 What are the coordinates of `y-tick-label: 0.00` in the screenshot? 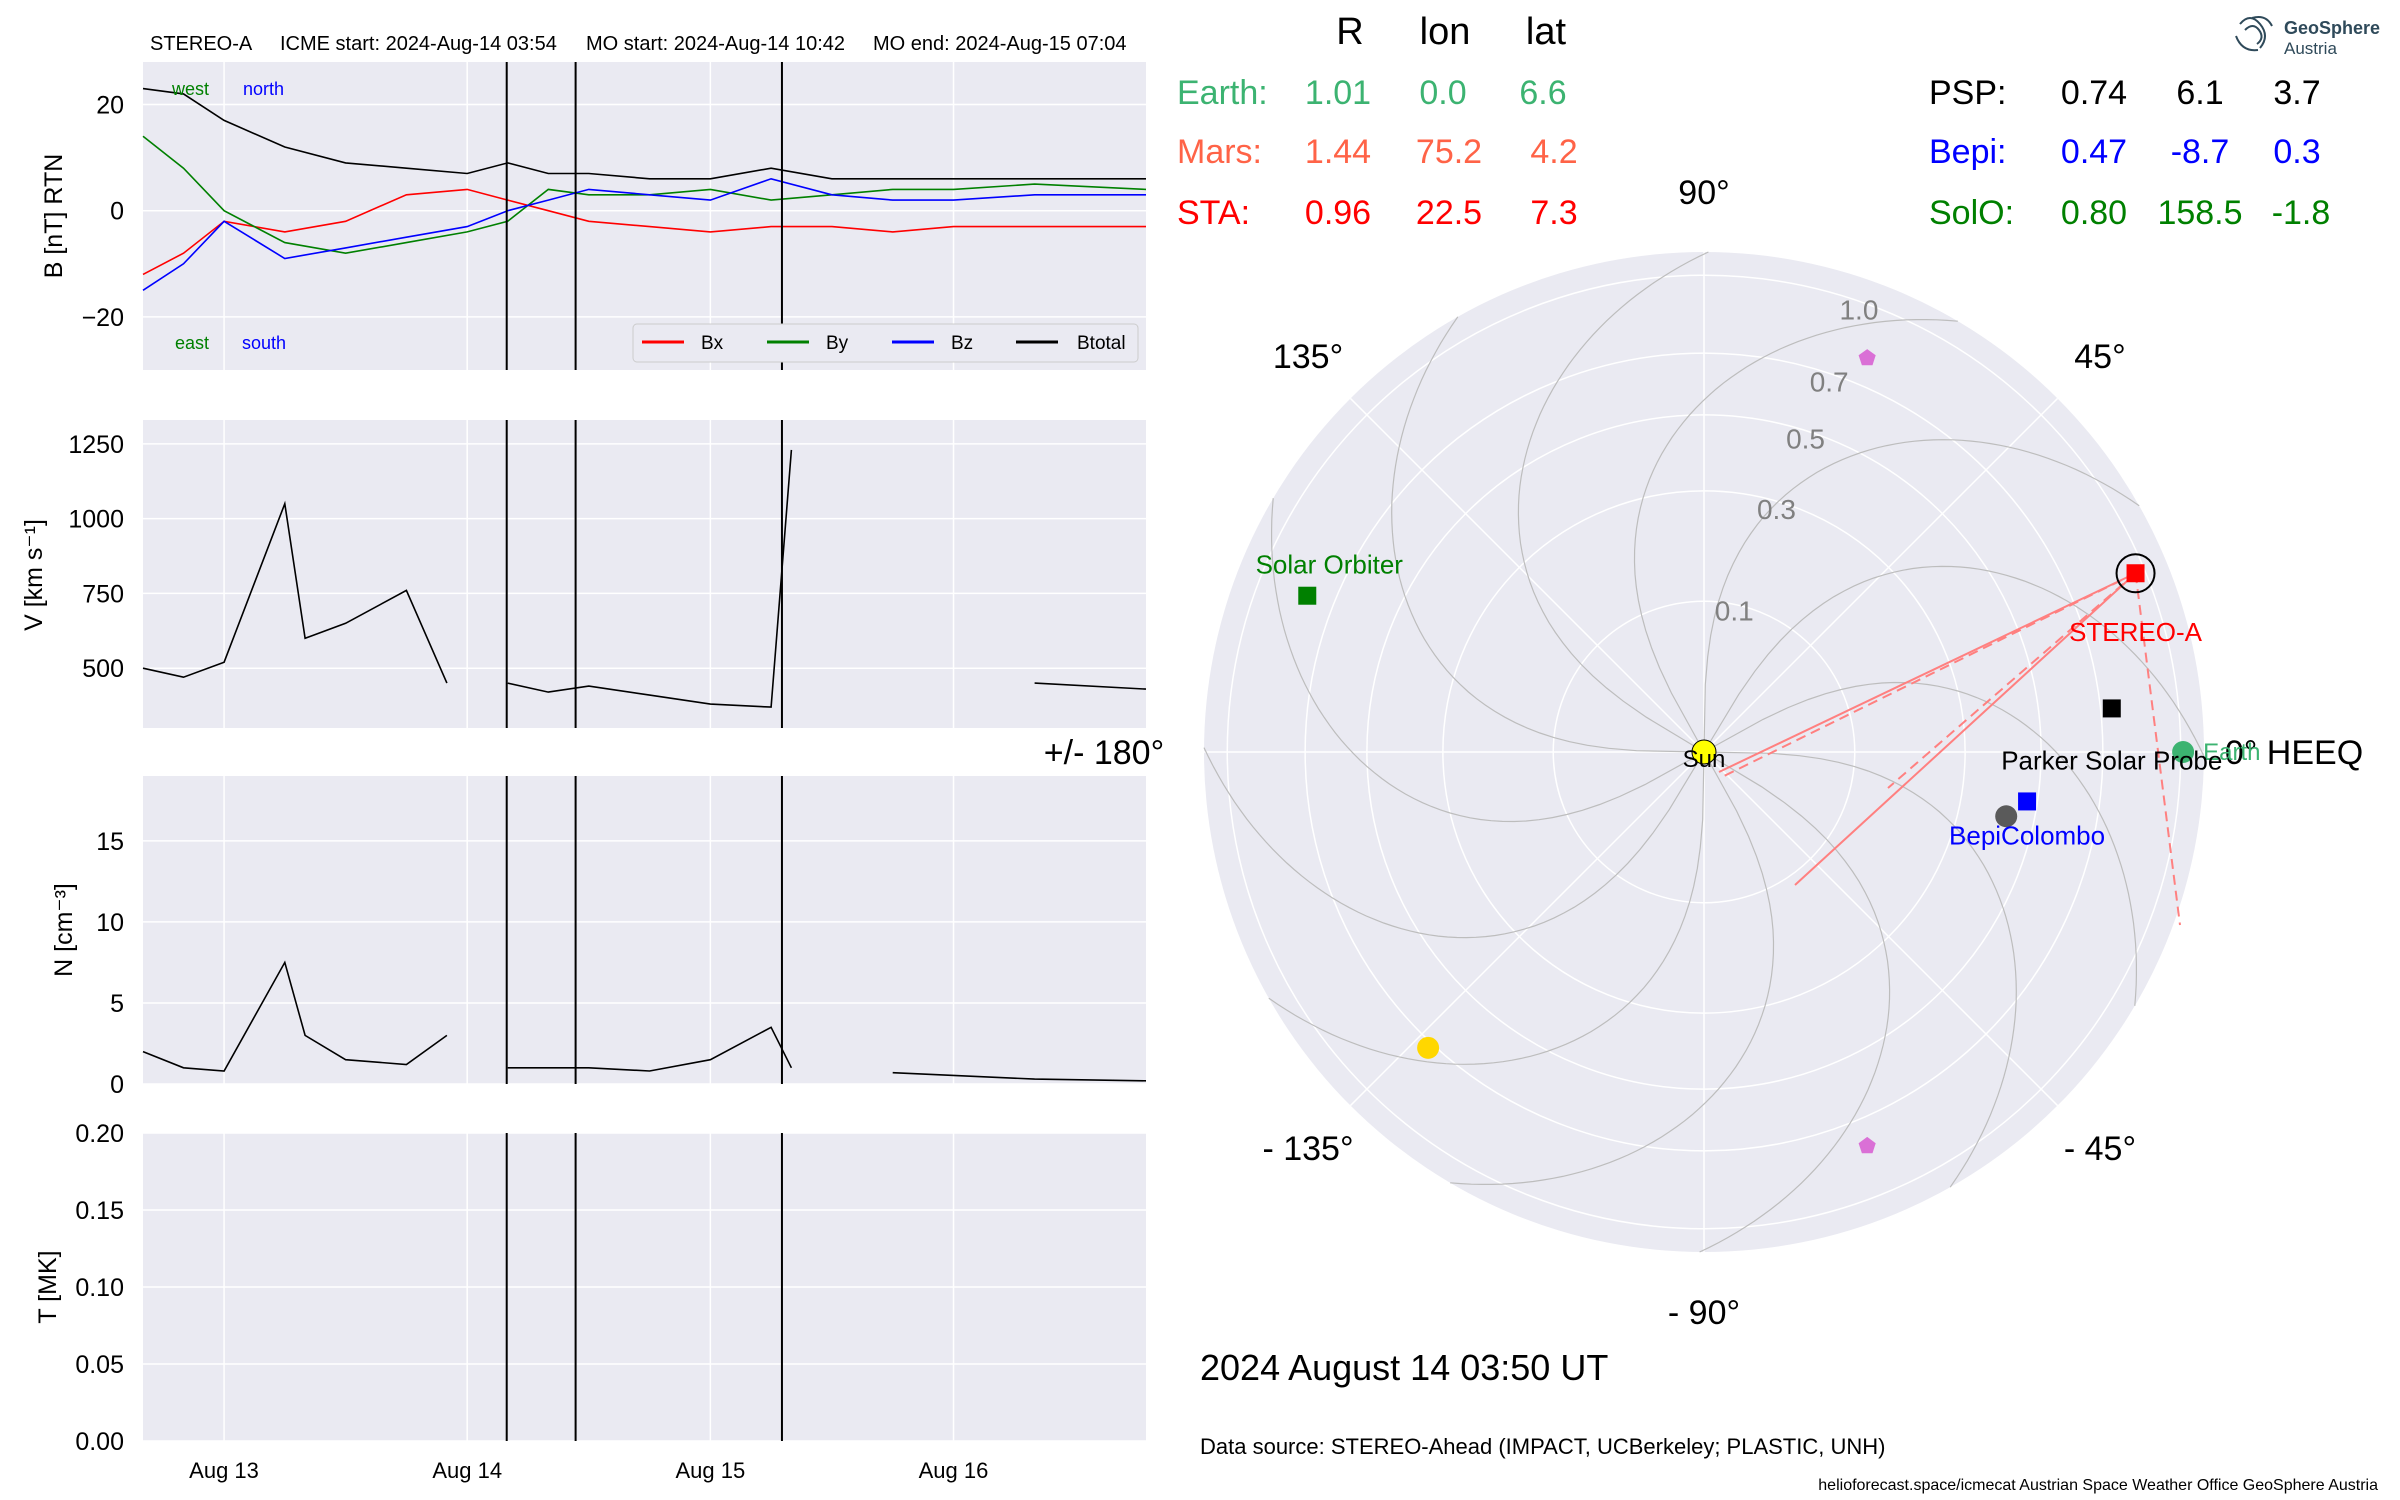 It's located at (99, 1442).